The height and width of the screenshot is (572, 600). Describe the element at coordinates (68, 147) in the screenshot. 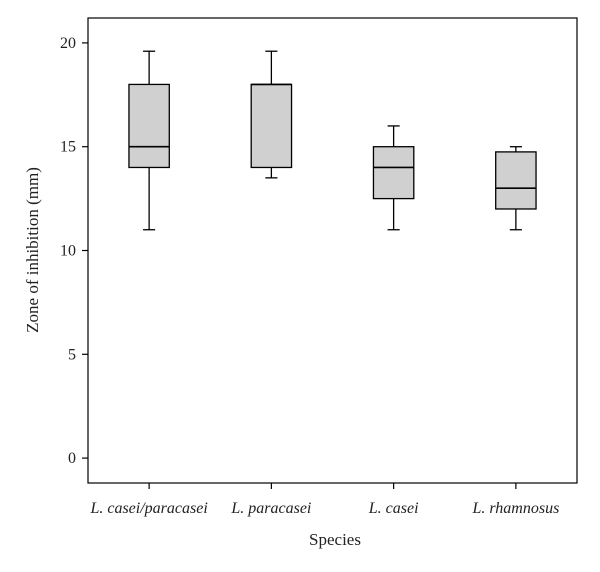

I see `y-tick-label: 15` at that location.